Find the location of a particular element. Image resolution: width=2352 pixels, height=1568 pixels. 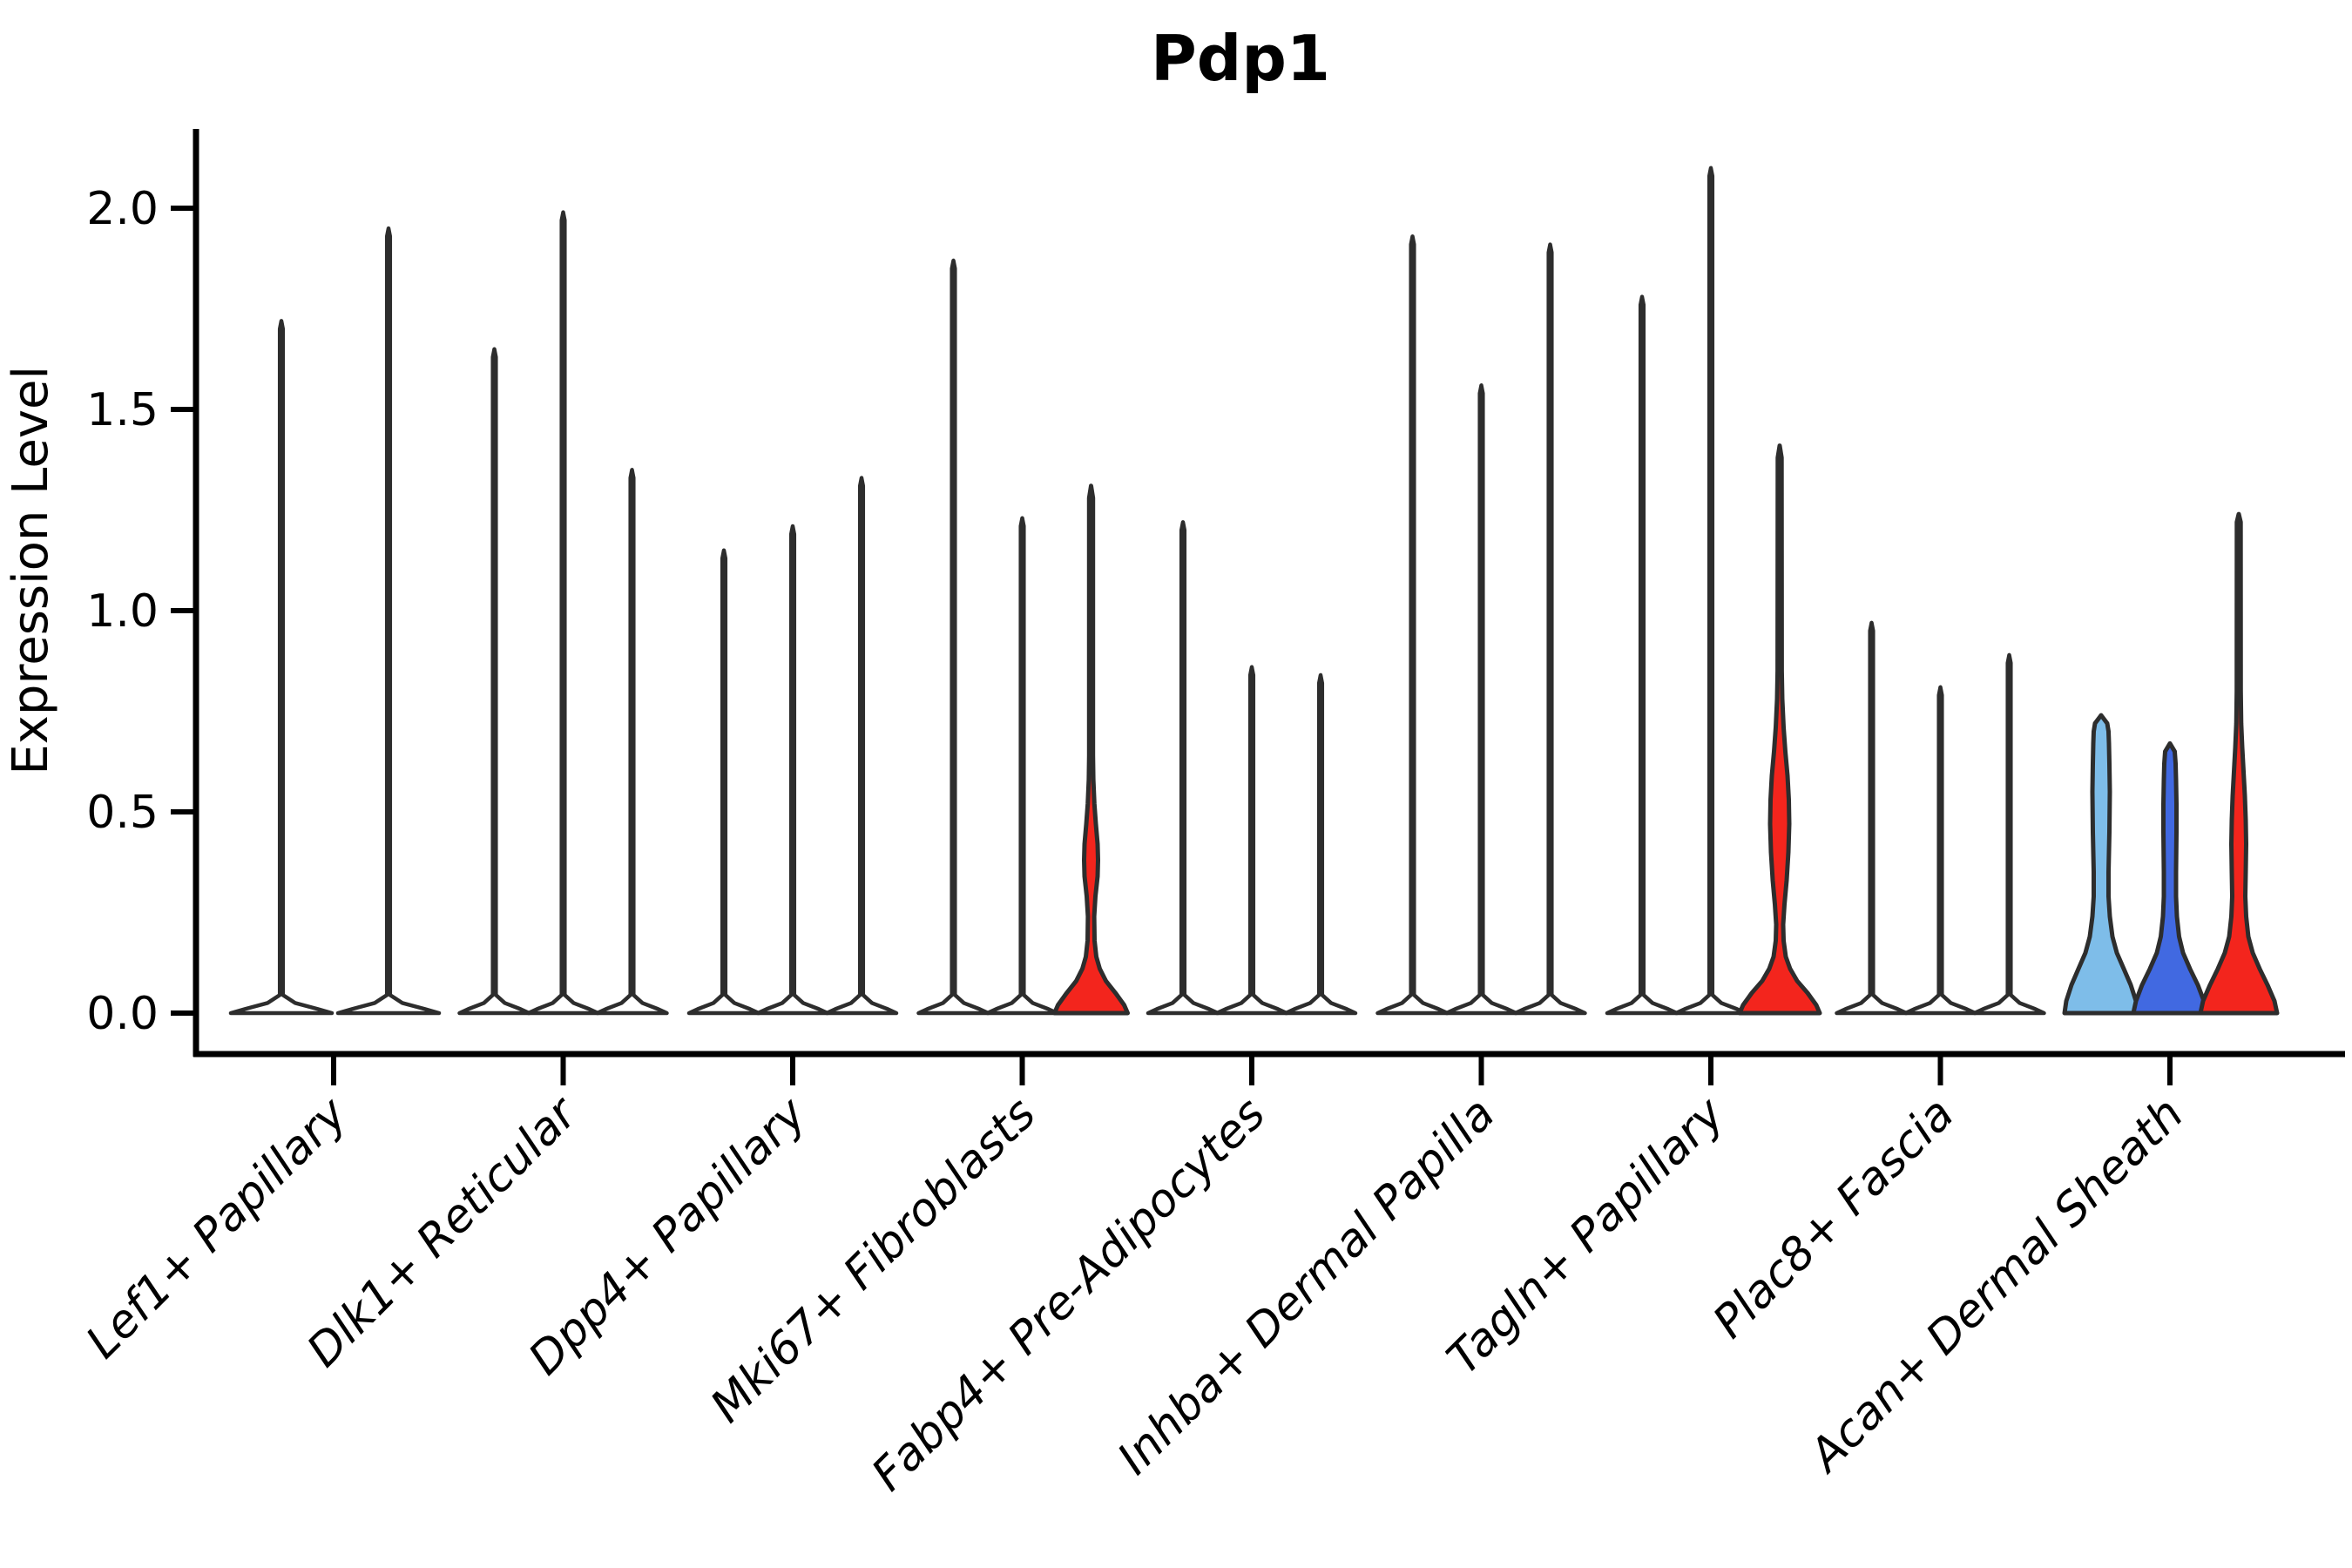

violin-lef1-papillary-split1 is located at coordinates (281, 667).